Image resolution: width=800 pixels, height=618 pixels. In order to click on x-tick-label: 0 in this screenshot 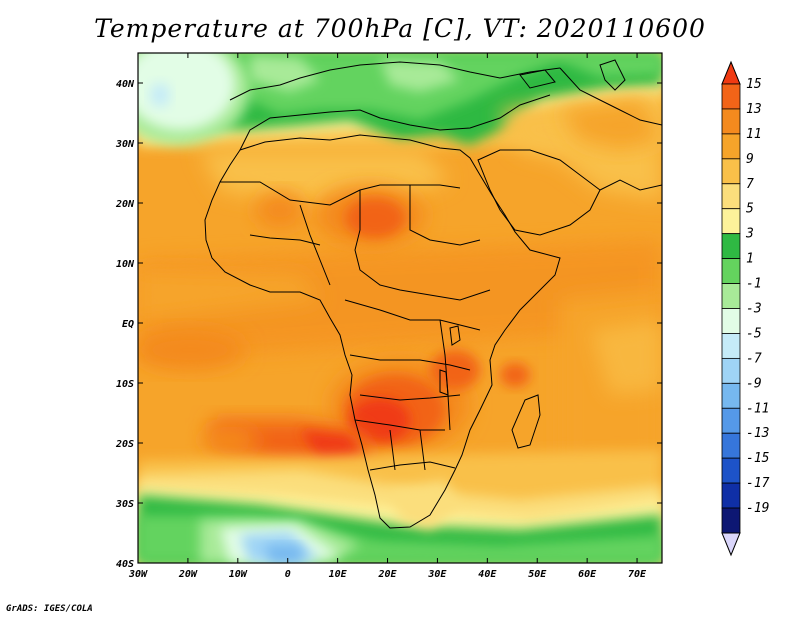, I will do `click(288, 574)`.